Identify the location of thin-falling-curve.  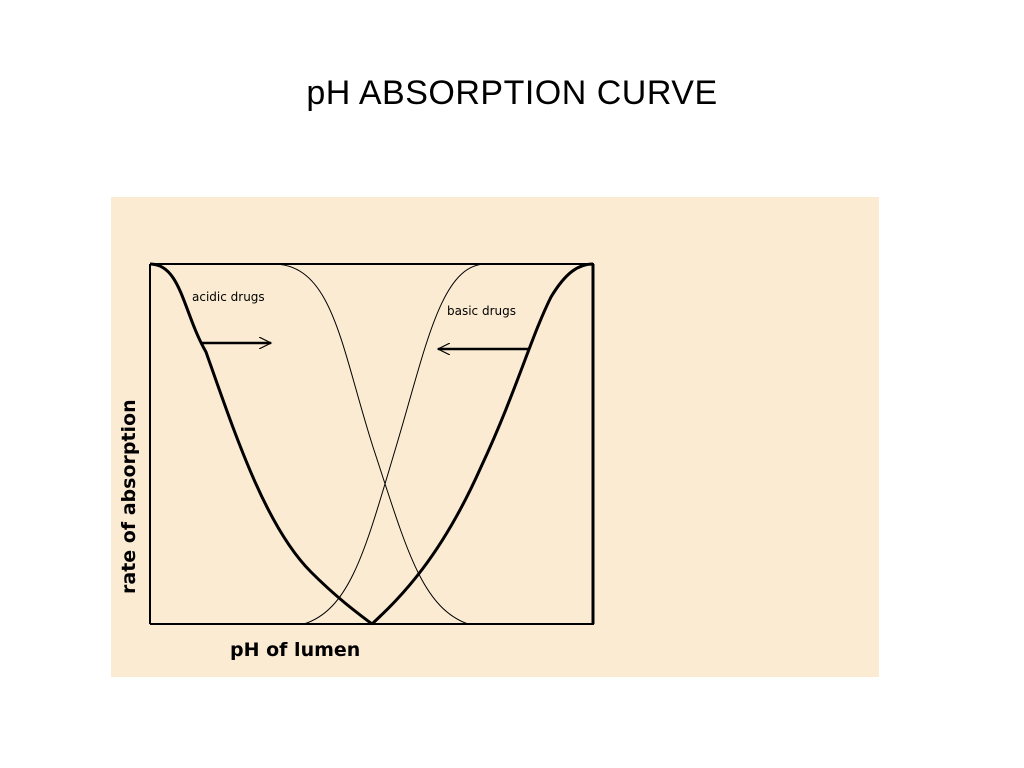
(370, 444).